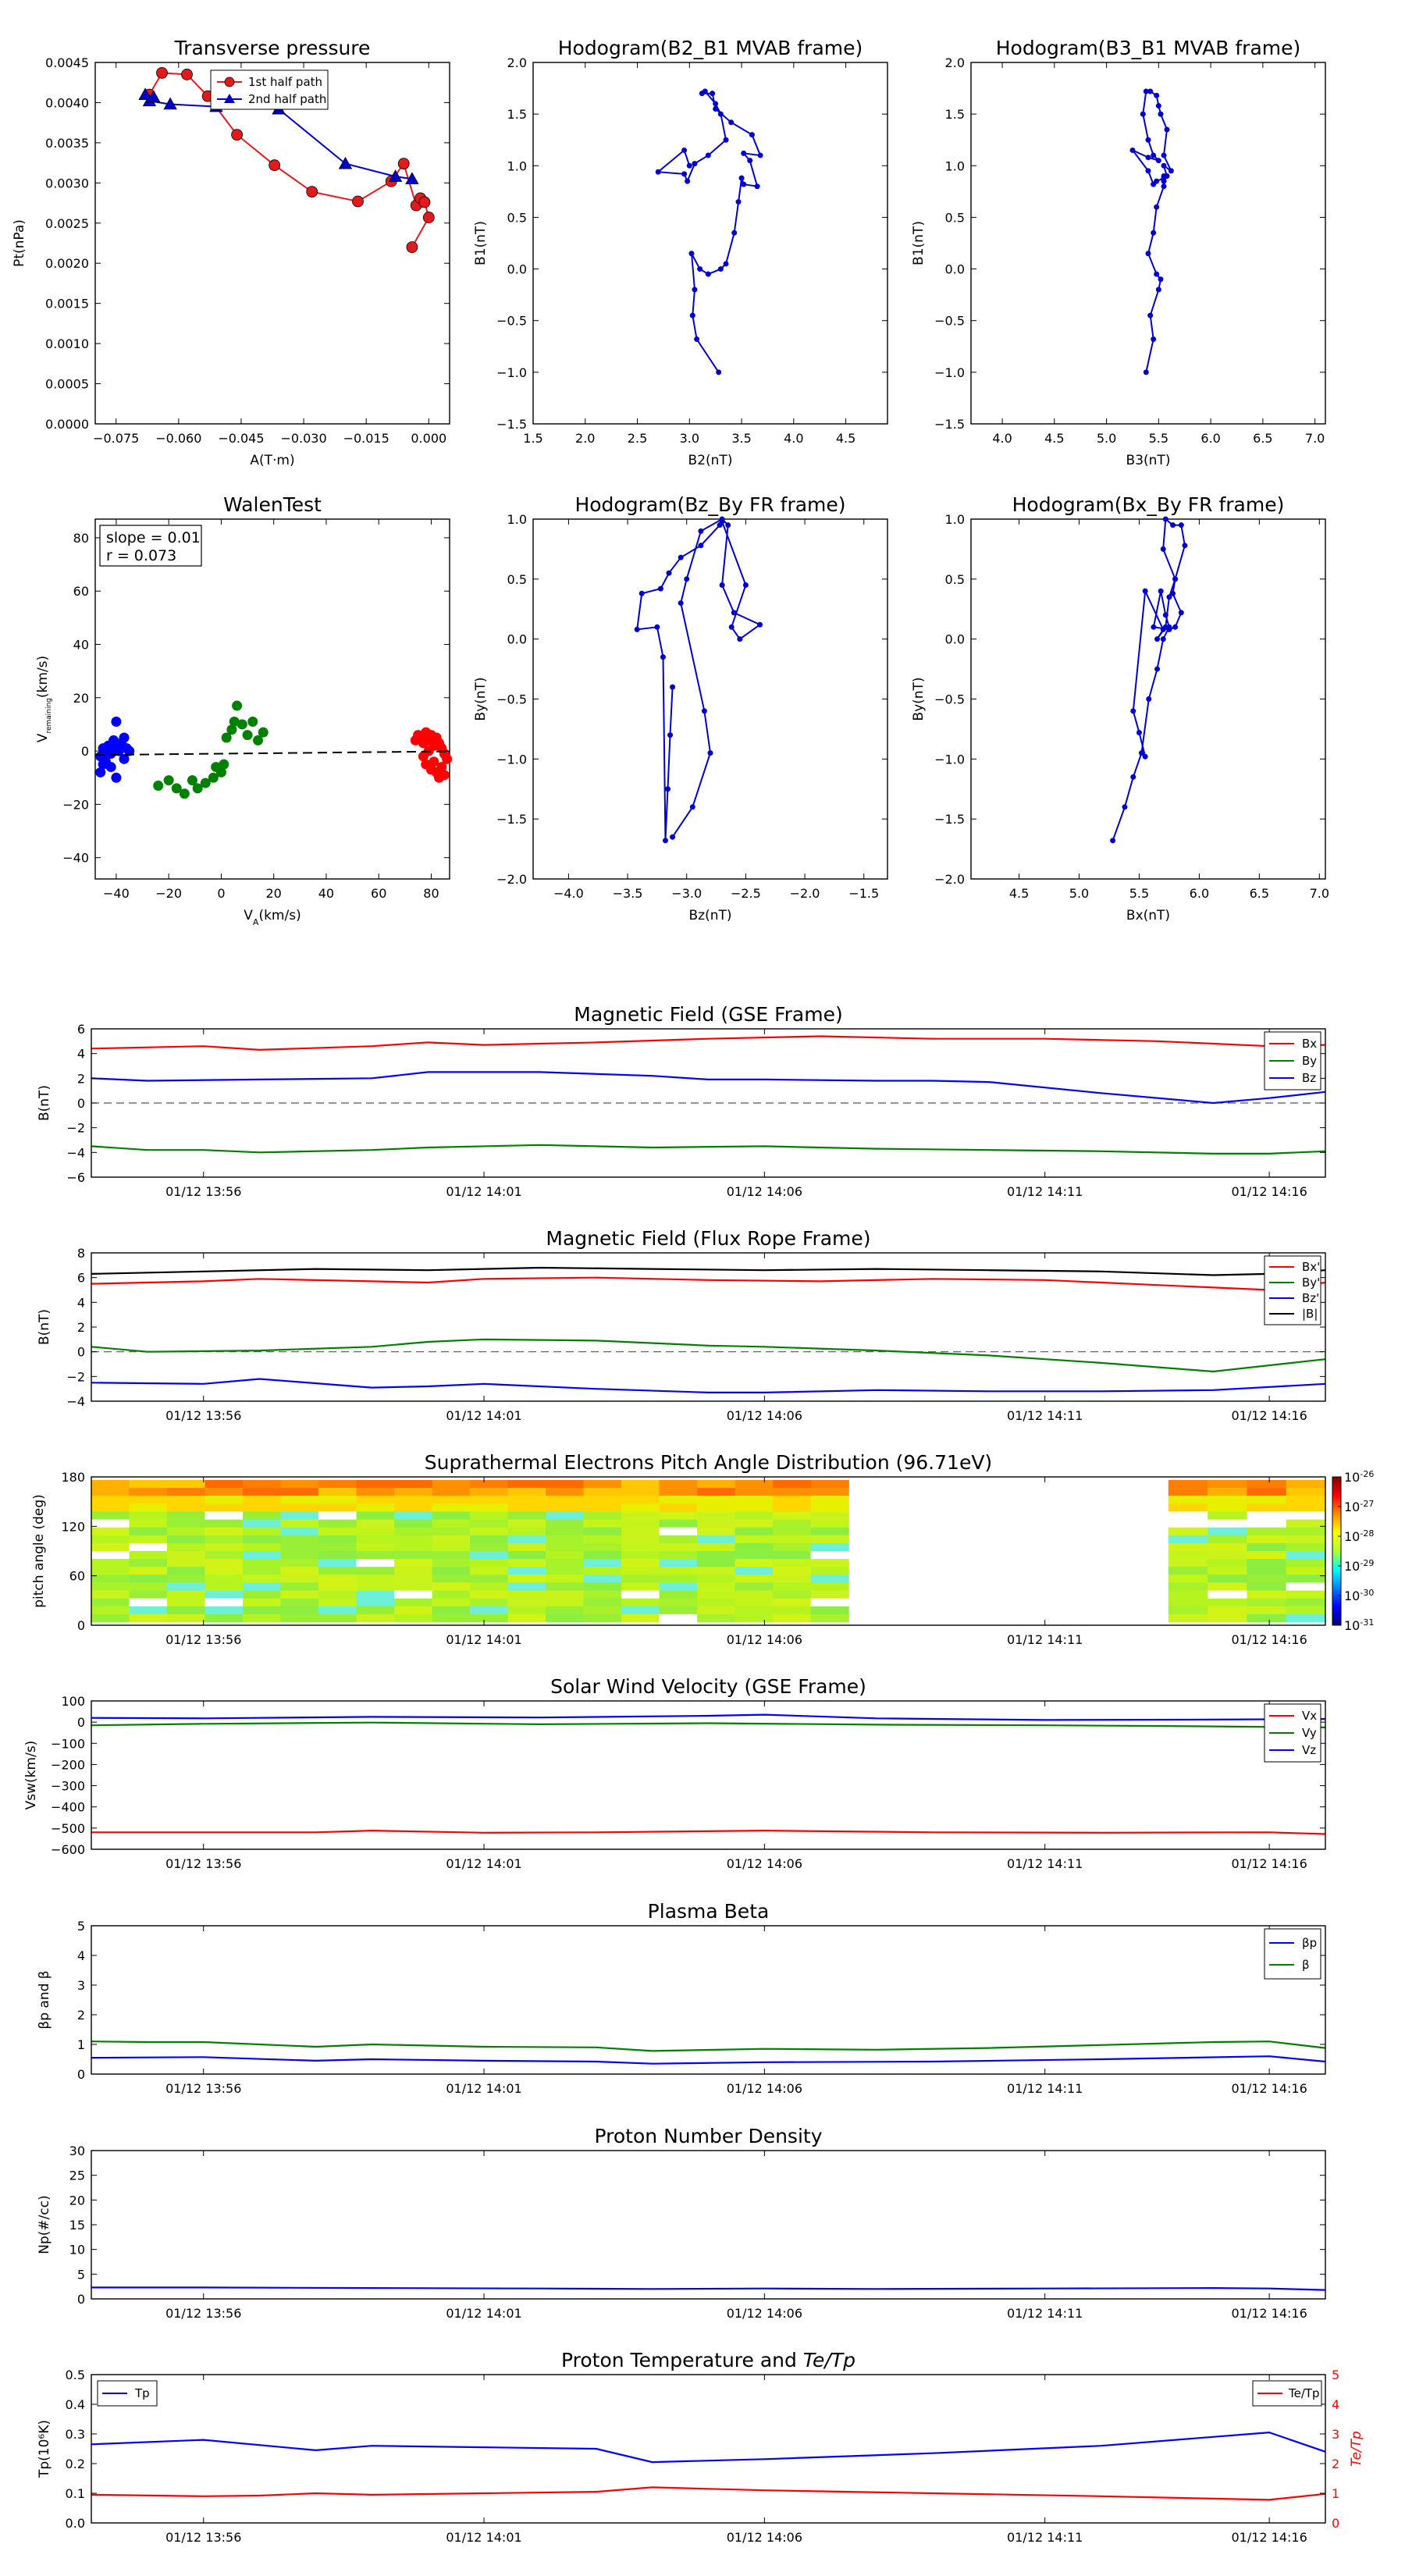  Describe the element at coordinates (1106, 439) in the screenshot. I see `x-tick-label: 5.0` at that location.